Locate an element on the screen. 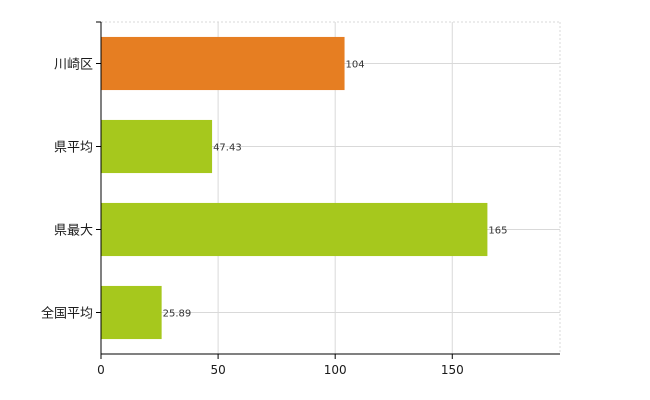  x-tick-label-2: 100 is located at coordinates (335, 370).